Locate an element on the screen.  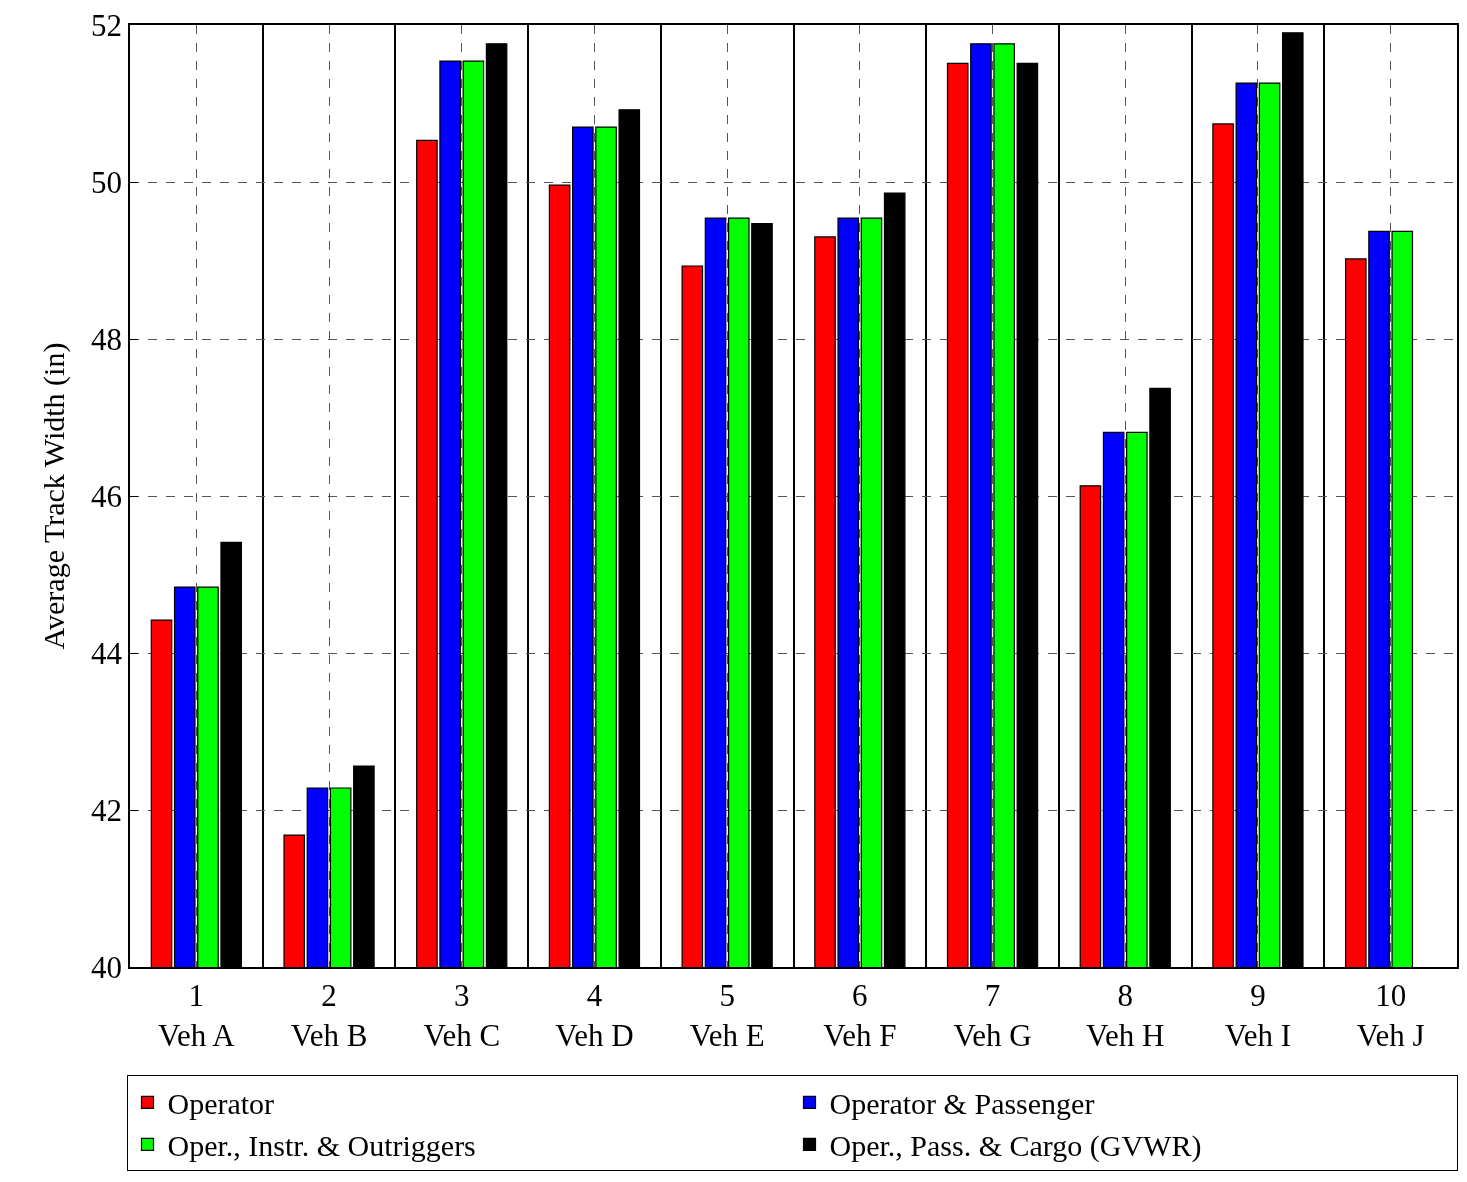
x-tick-label: 2 Veh B is located at coordinates (329, 1015).